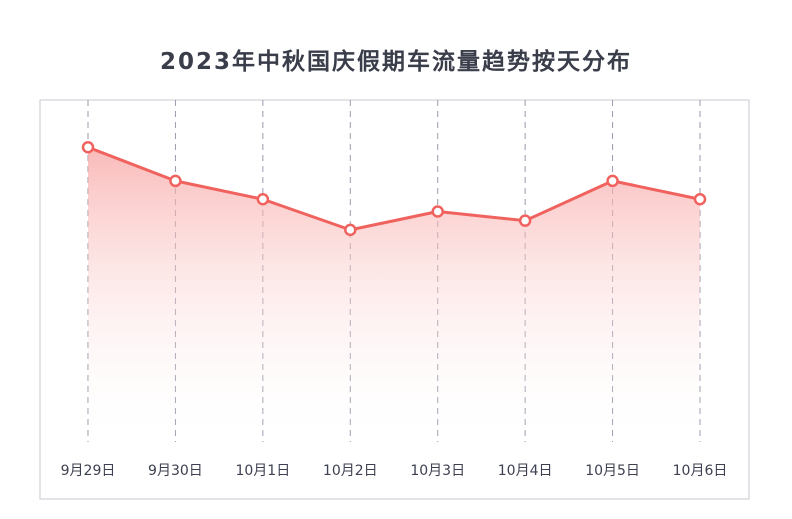 The height and width of the screenshot is (519, 792). I want to click on series-line-layer, so click(394, 188).